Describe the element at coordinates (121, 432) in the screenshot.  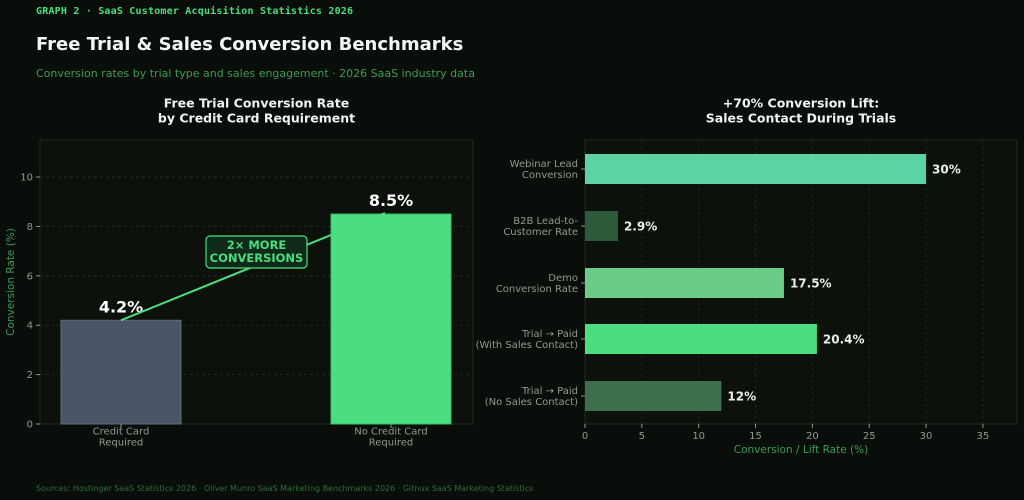
I see `chart1-category-label-line: Credit Card` at that location.